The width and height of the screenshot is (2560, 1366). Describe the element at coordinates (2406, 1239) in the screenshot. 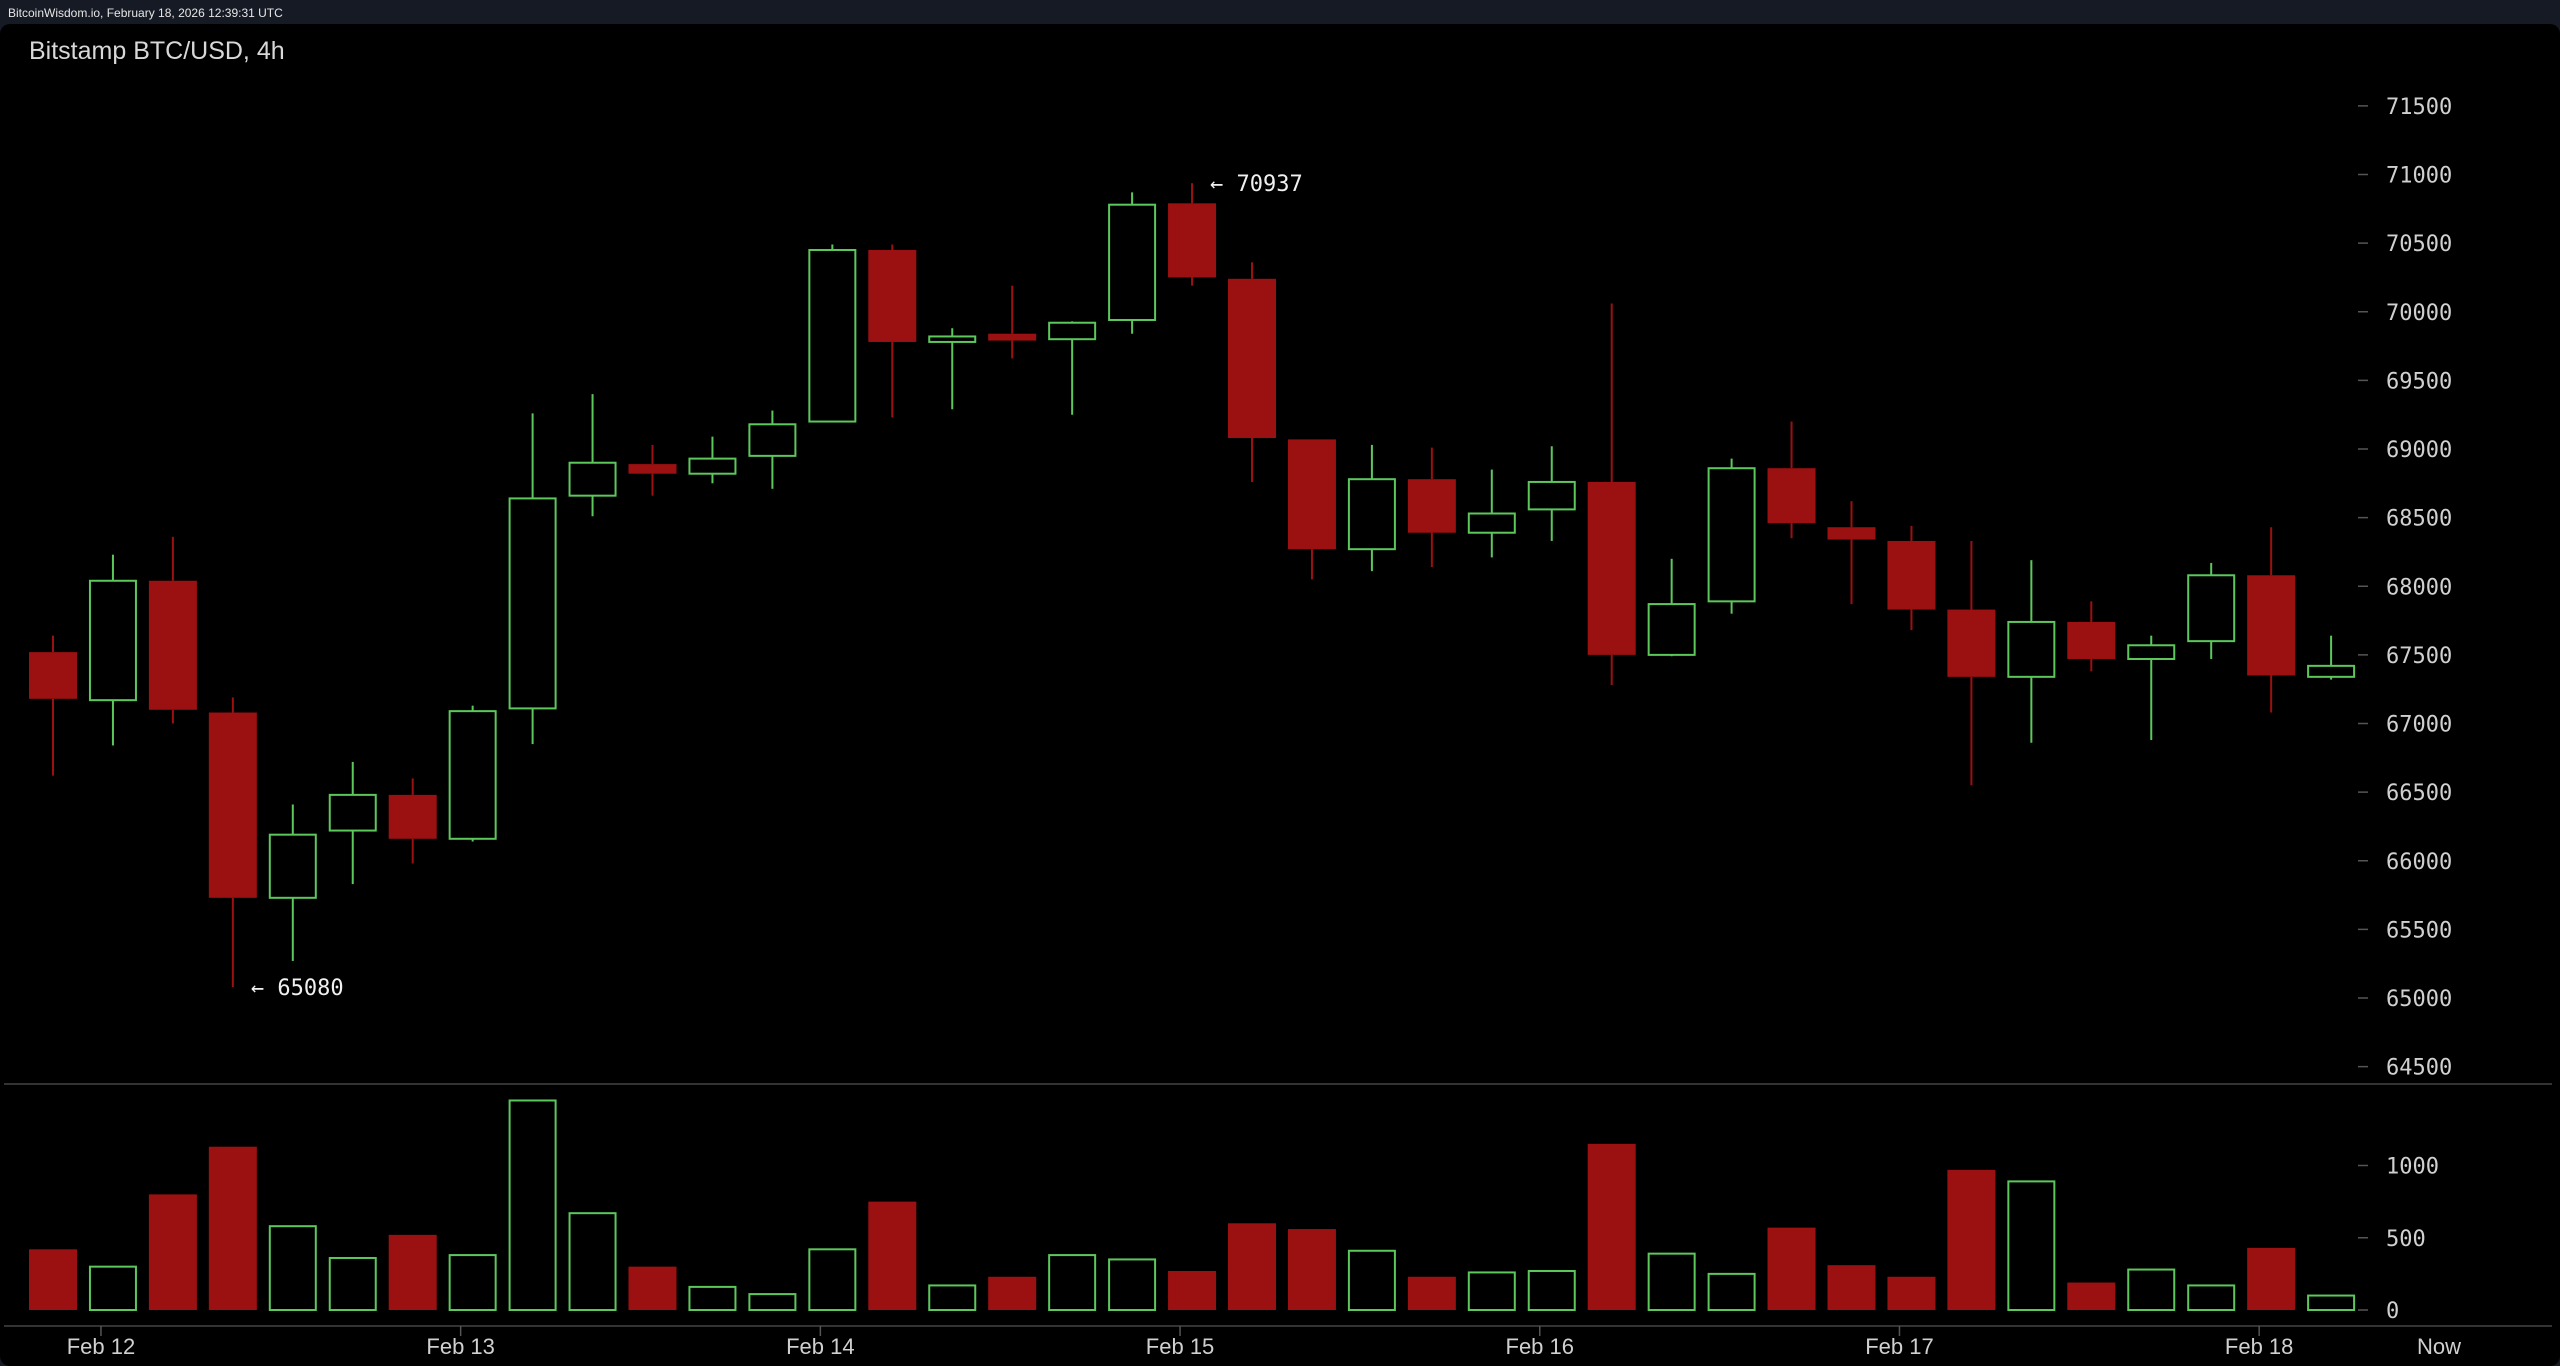

I see `volume-tick-label: 500` at that location.